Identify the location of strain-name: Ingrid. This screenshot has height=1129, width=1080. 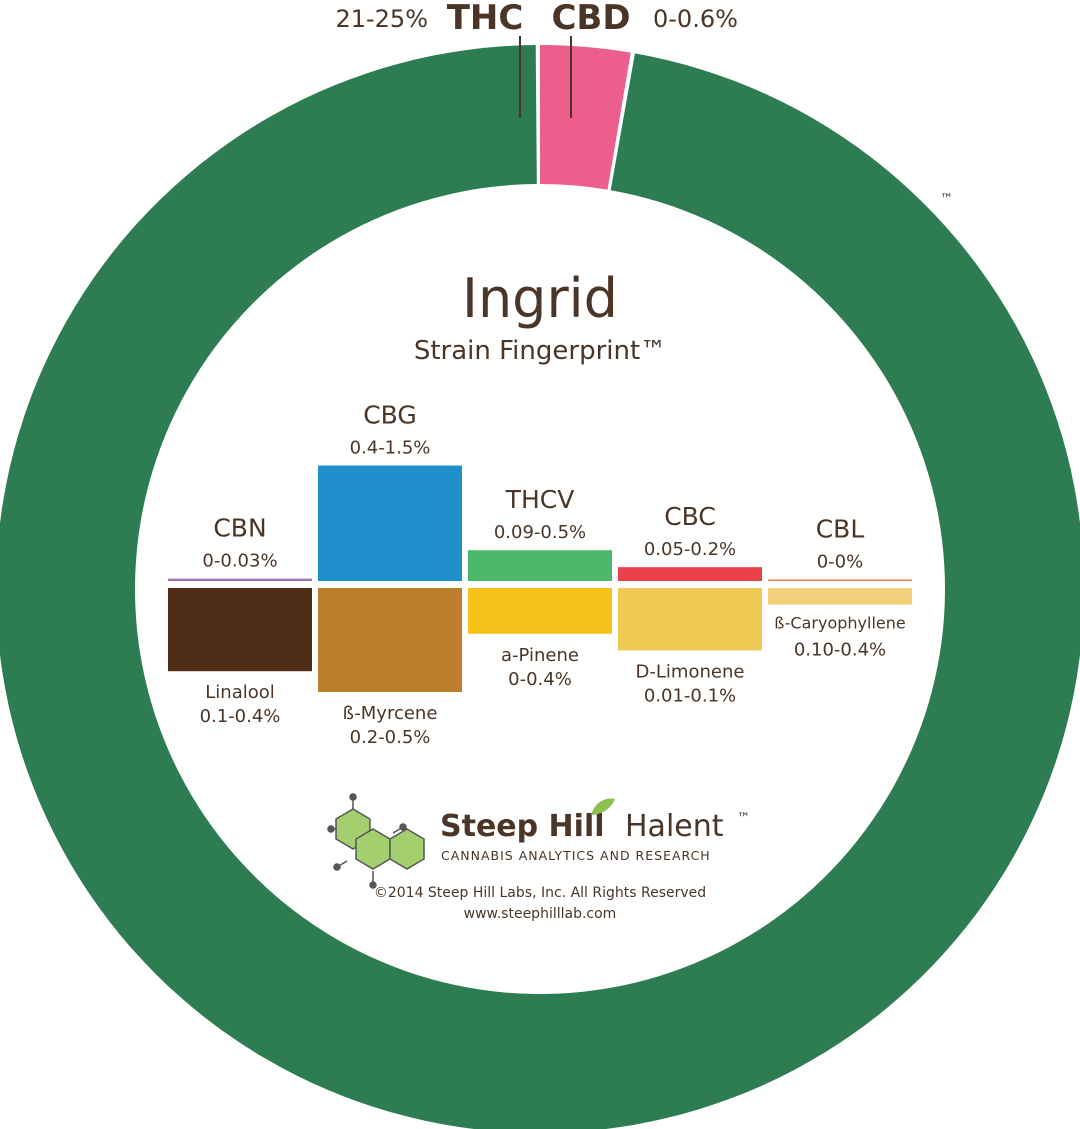
(540, 298).